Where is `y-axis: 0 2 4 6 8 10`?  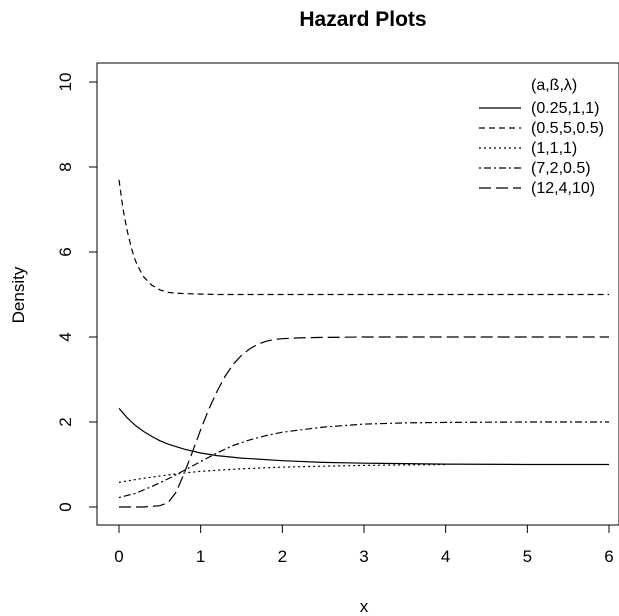 y-axis: 0 2 4 6 8 10 is located at coordinates (77, 292).